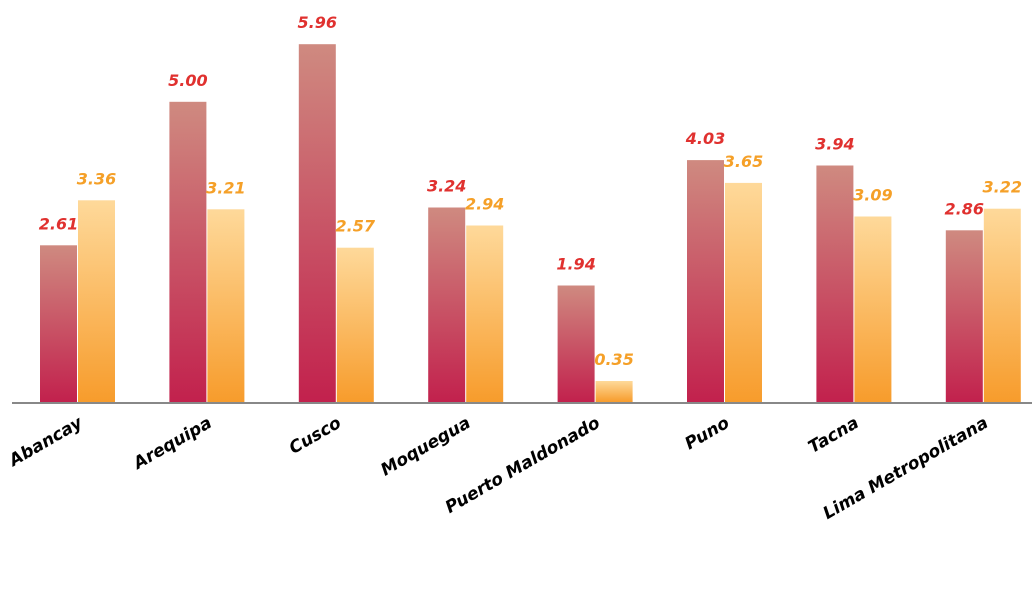 The height and width of the screenshot is (589, 1032). I want to click on bar-series2-lima-metropolitana, so click(1002, 305).